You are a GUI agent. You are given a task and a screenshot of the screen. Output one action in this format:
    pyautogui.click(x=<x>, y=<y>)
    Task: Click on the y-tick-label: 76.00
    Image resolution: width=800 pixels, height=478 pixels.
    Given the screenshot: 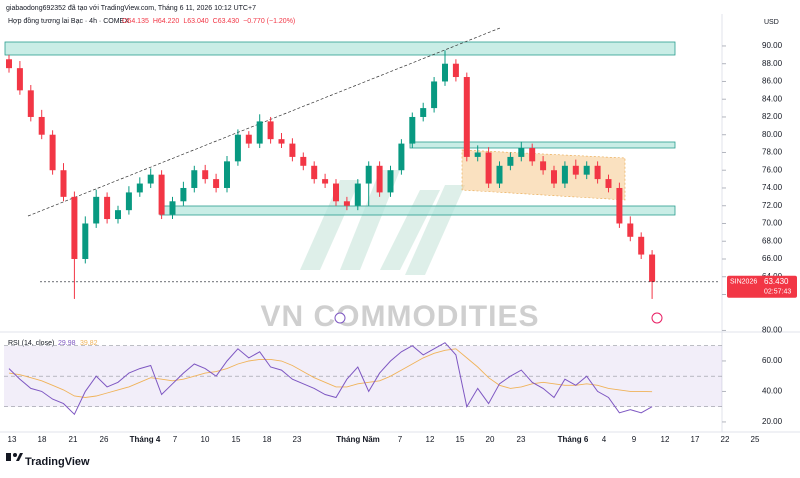 What is the action you would take?
    pyautogui.click(x=772, y=169)
    